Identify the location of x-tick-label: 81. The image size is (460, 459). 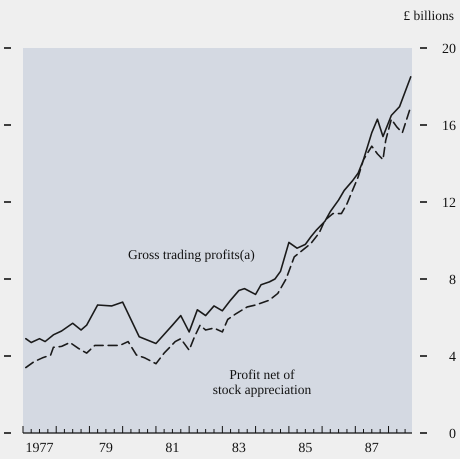
(172, 448).